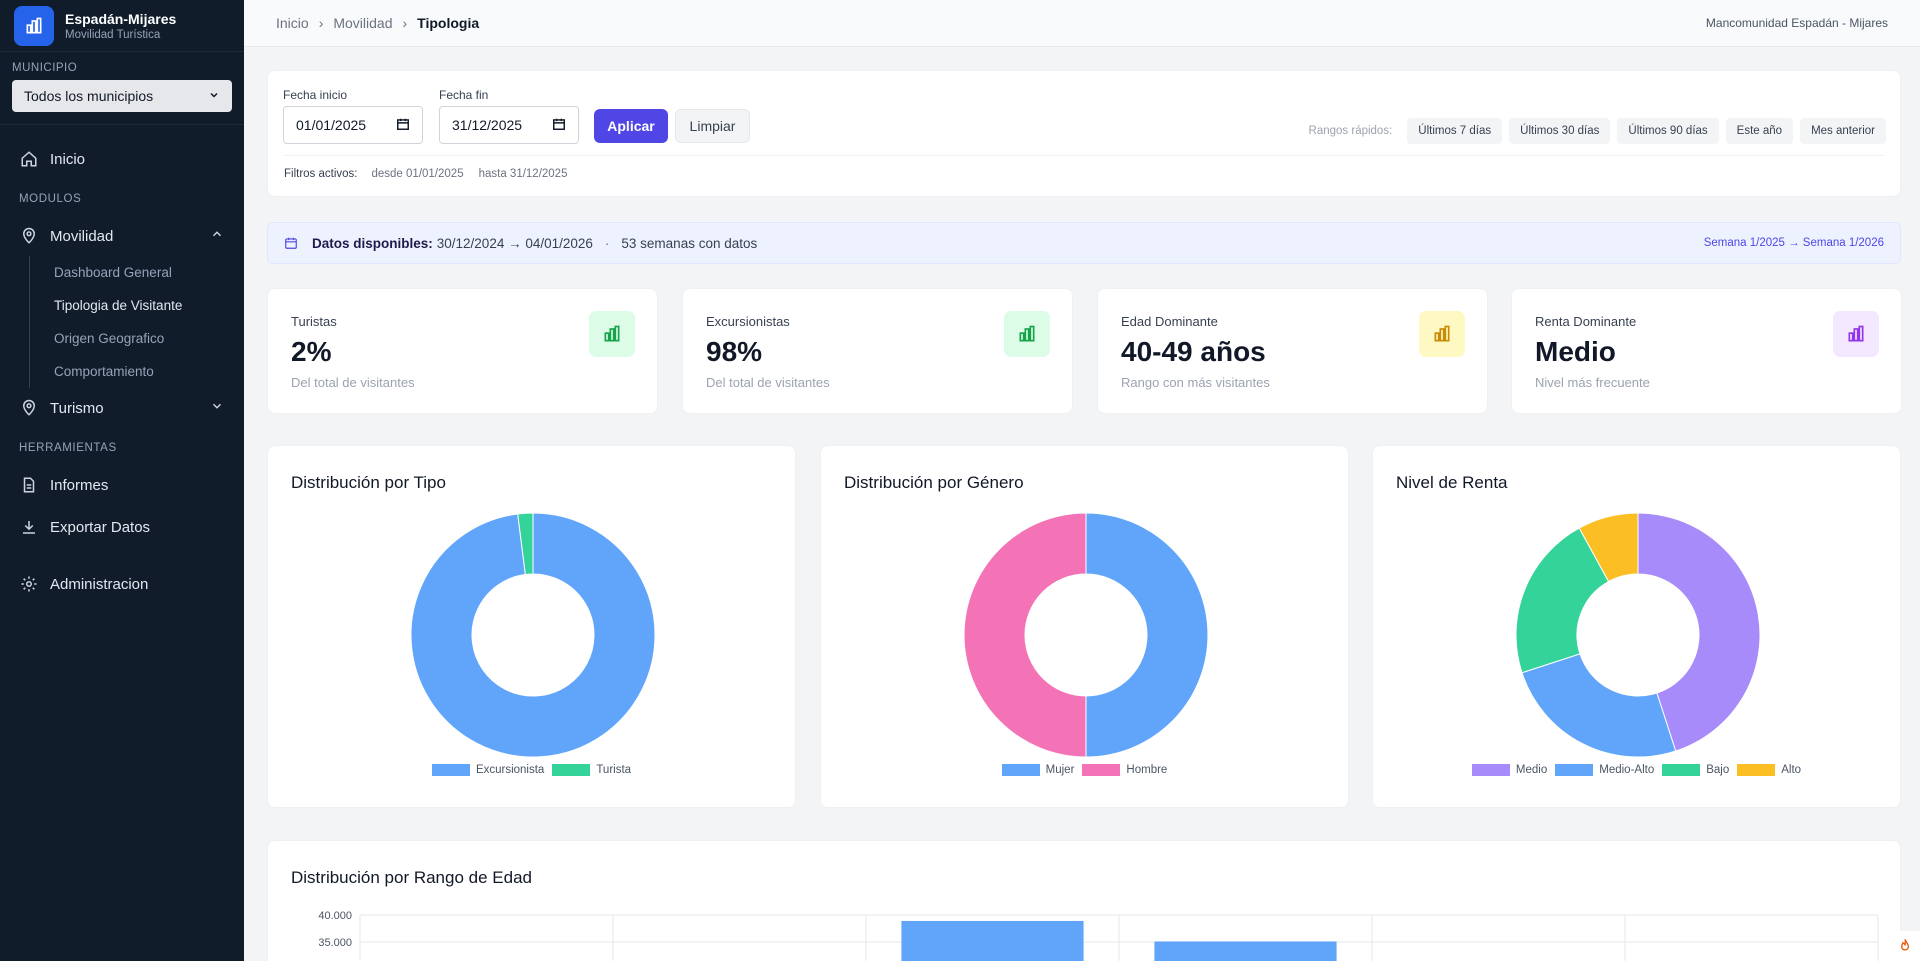 The image size is (1920, 961). Describe the element at coordinates (1060, 770) in the screenshot. I see `legend-label: Mujer` at that location.